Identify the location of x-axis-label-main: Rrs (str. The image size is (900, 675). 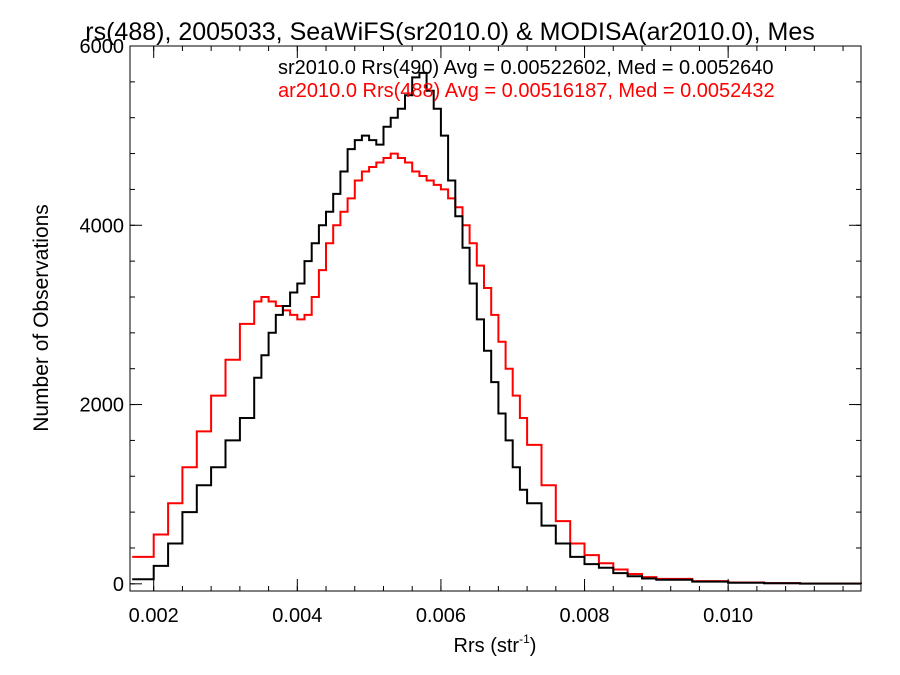
(487, 646).